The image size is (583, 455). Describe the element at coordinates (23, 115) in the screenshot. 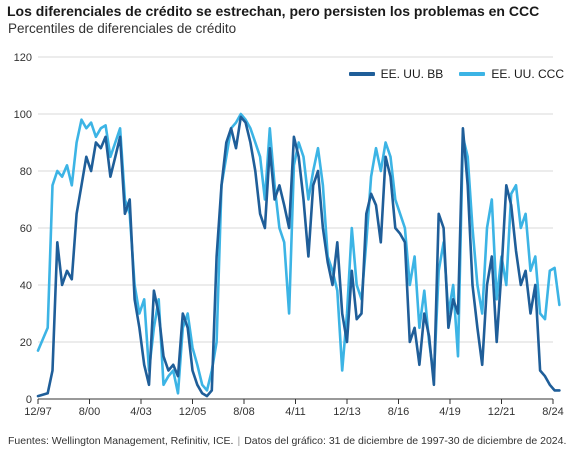

I see `y-tick-label-100: 100` at that location.